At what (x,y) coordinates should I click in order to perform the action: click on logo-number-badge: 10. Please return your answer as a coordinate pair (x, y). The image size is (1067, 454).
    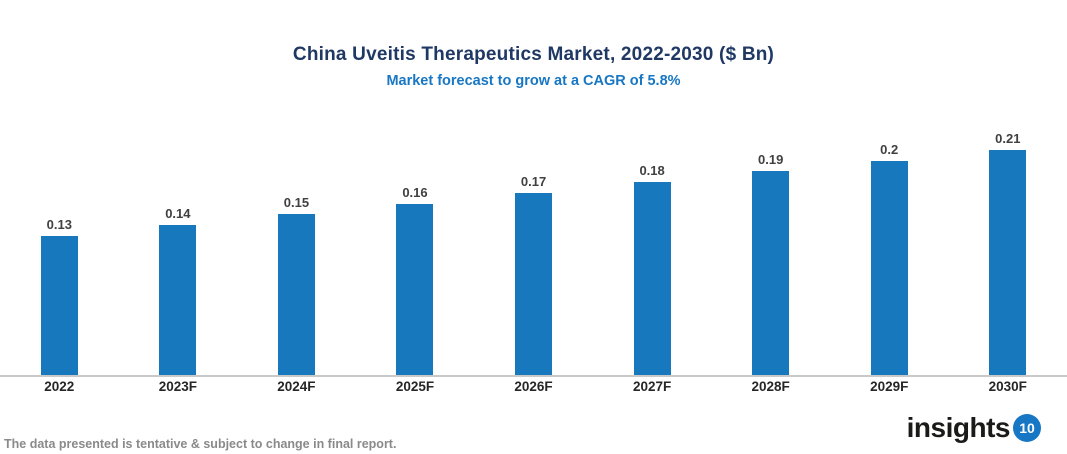
    Looking at the image, I should click on (1027, 428).